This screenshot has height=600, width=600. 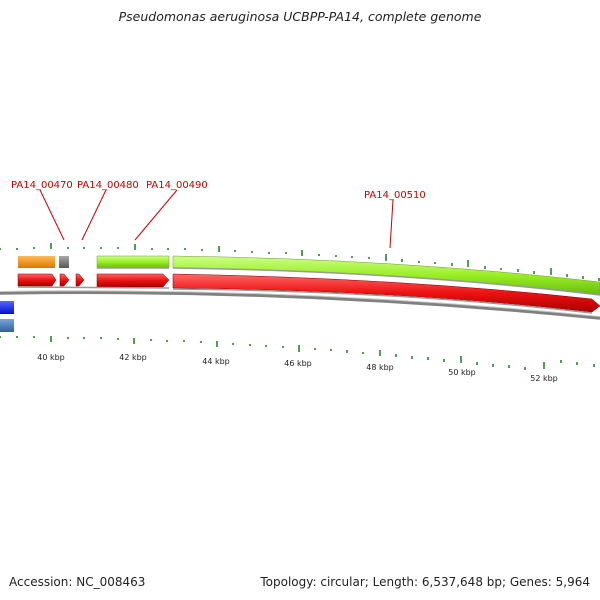 What do you see at coordinates (42, 185) in the screenshot?
I see `gene-label-pa14-00470: PA14_00470` at bounding box center [42, 185].